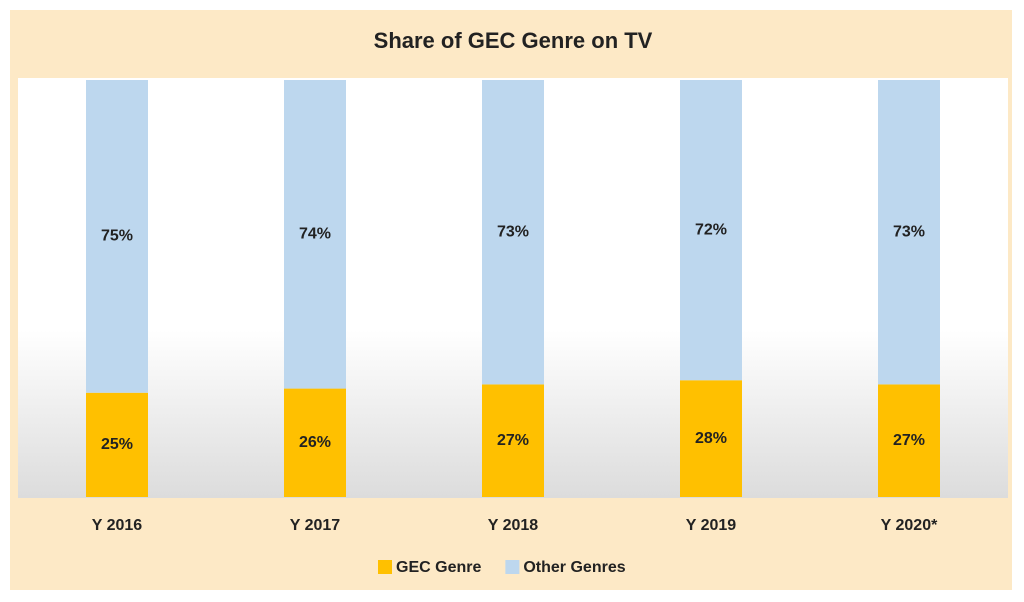  I want to click on data-label: 72%, so click(711, 229).